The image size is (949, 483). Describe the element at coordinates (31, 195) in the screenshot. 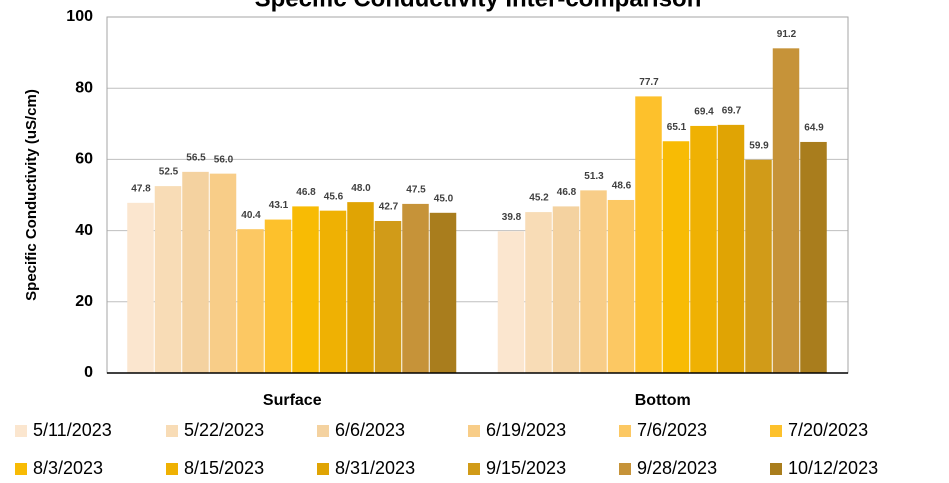

I see `y-axis-label: Specific Conductivity (uS/cm)` at that location.